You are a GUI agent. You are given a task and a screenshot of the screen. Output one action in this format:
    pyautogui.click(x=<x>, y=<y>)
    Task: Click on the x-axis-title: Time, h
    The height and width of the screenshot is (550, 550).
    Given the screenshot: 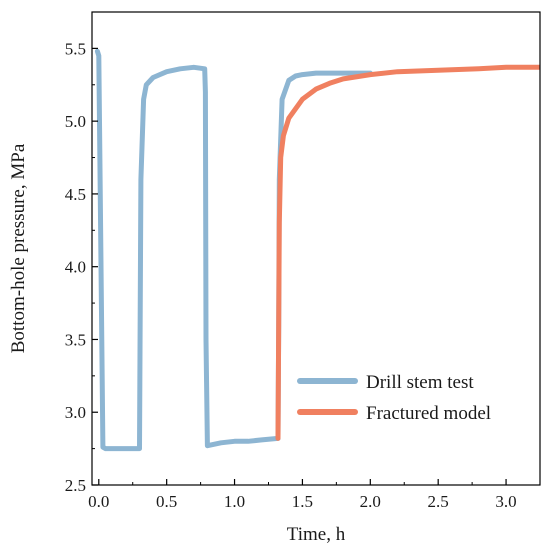 What is the action you would take?
    pyautogui.click(x=316, y=534)
    